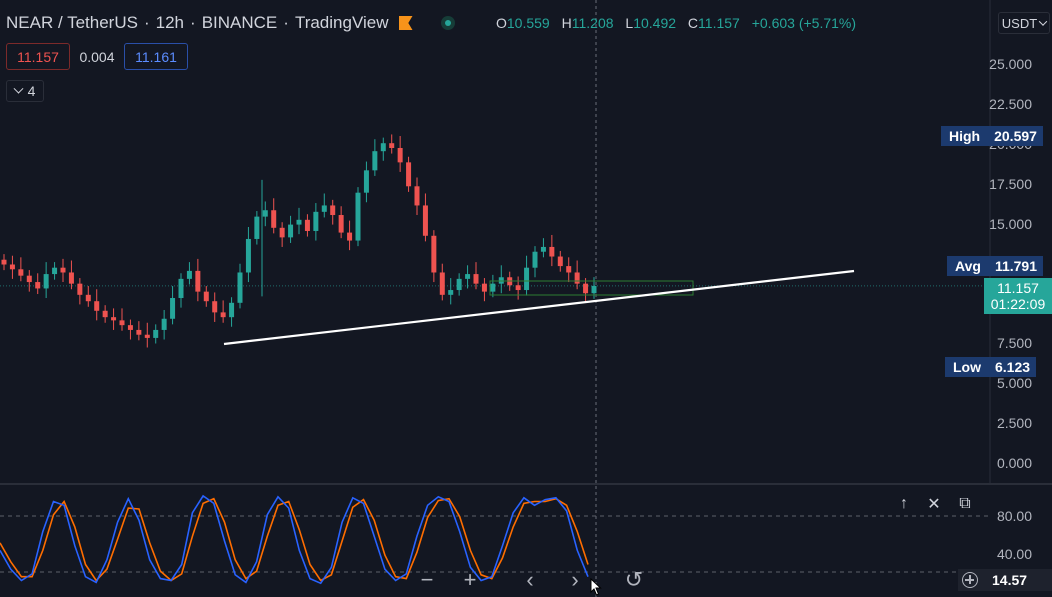  Describe the element at coordinates (1010, 64) in the screenshot. I see `price-axis-label: 25.000` at that location.